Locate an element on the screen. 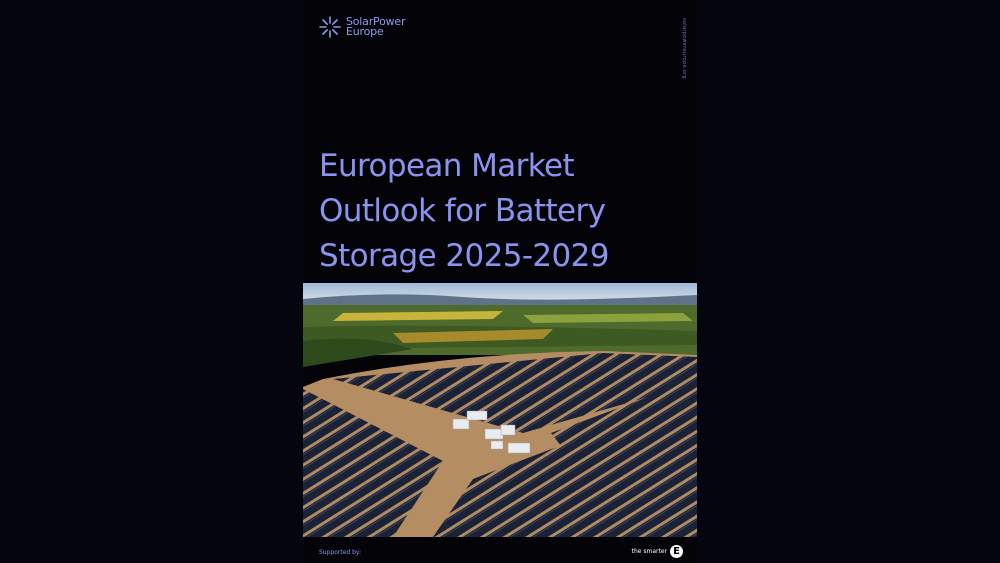  logo: SolarPower Europe is located at coordinates (362, 27).